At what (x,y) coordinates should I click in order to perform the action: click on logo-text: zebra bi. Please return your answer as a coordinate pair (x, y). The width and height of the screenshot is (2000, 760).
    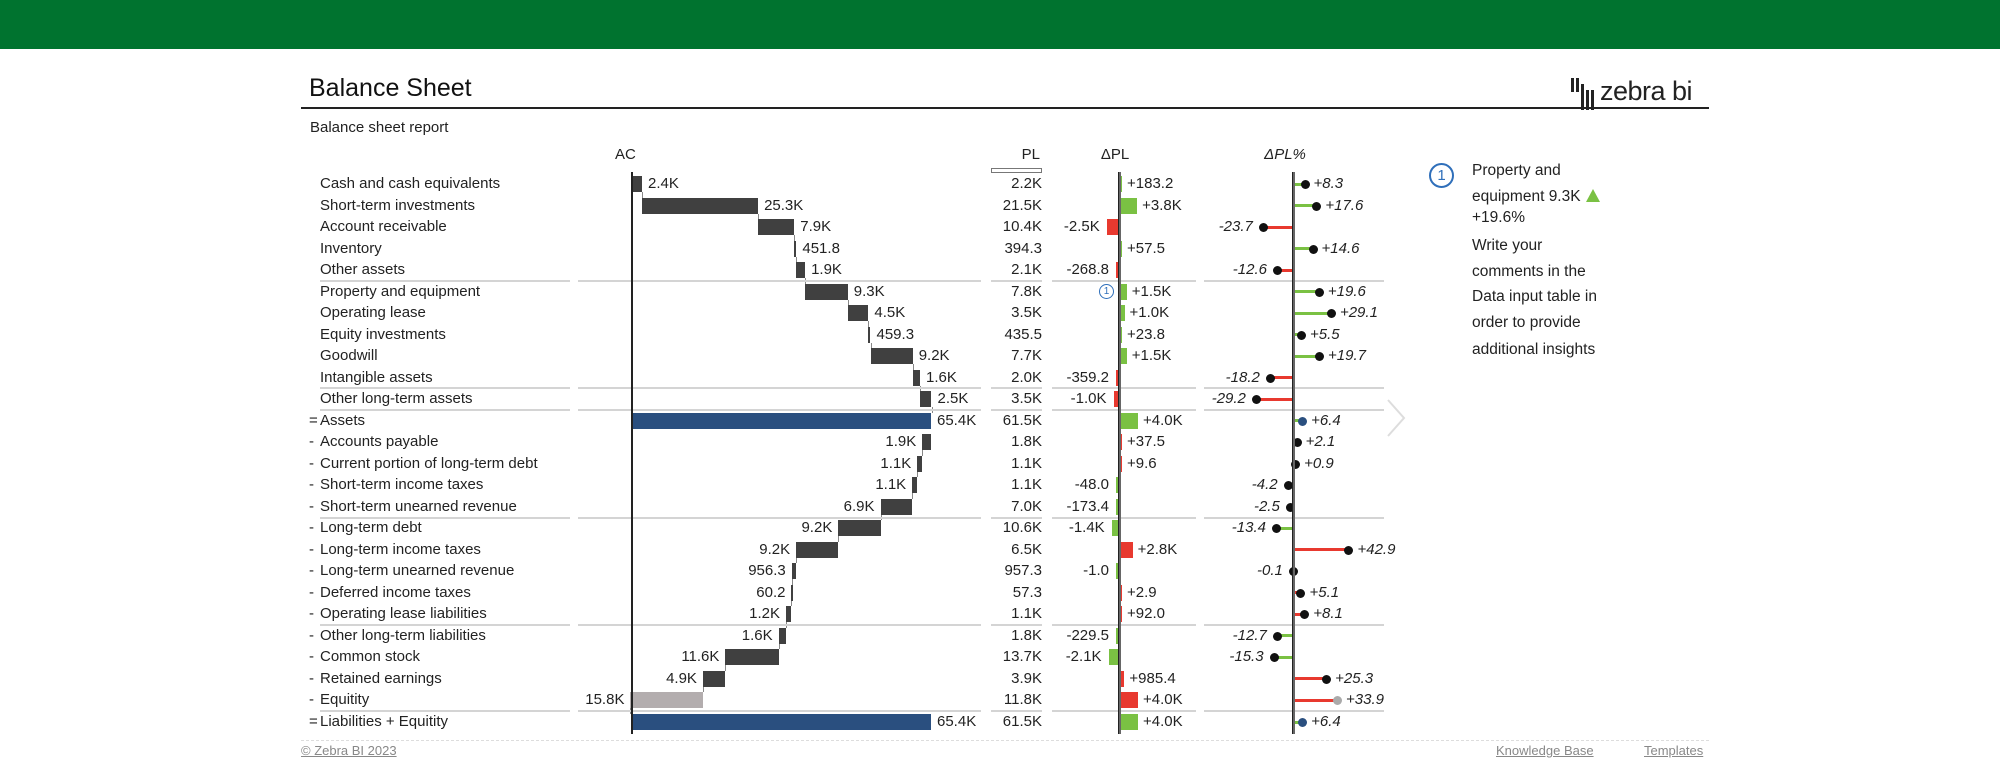
    Looking at the image, I should click on (1646, 90).